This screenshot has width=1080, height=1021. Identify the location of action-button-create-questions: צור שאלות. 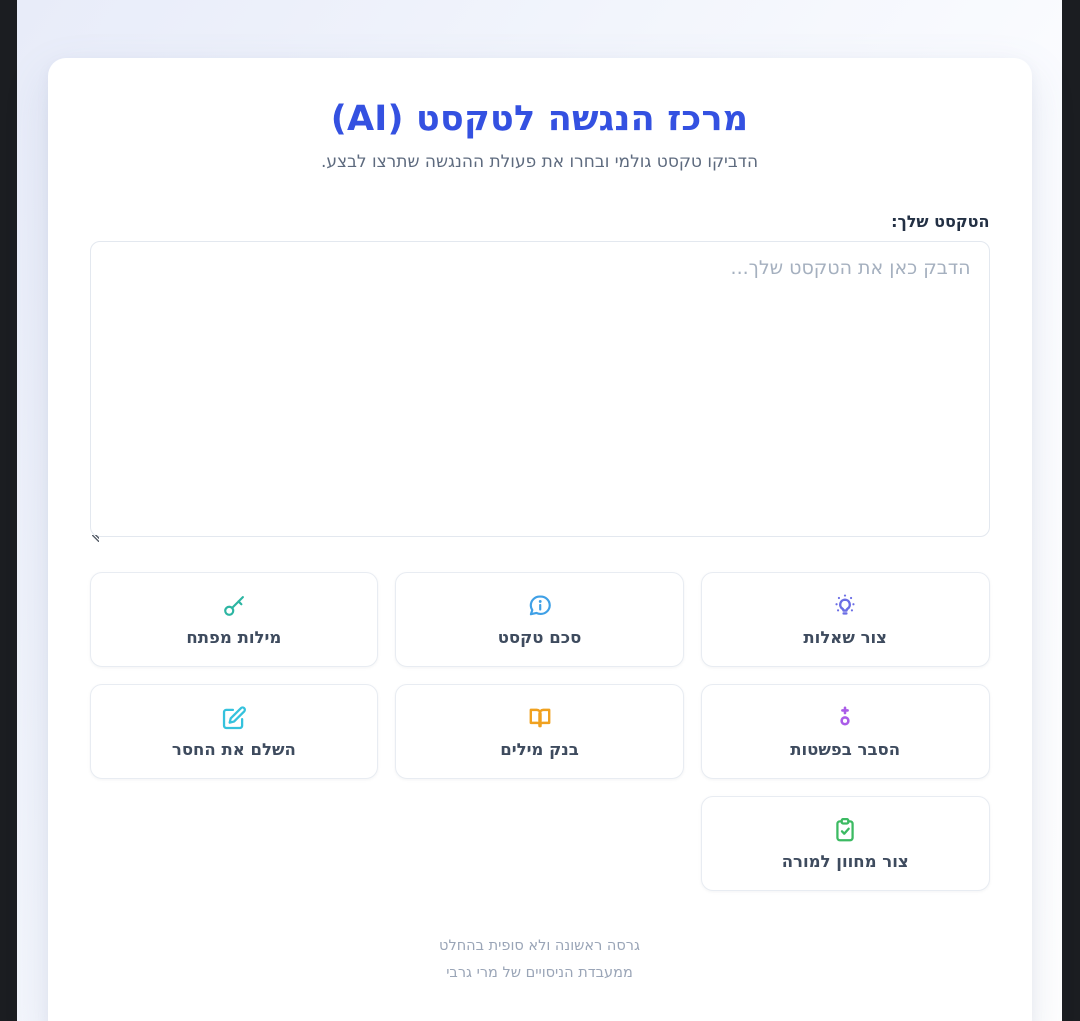
(845, 620).